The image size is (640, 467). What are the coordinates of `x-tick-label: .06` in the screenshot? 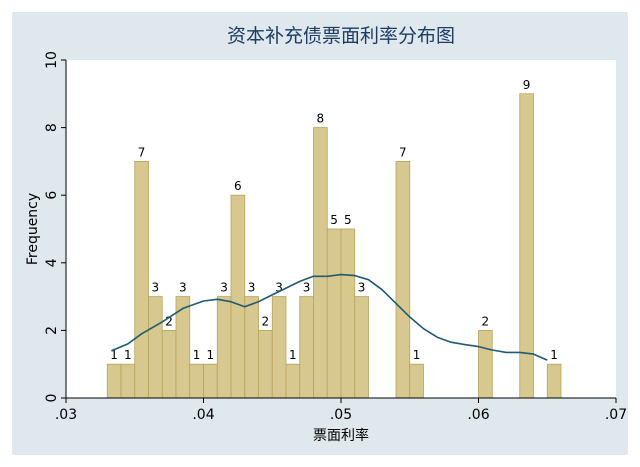 It's located at (478, 415).